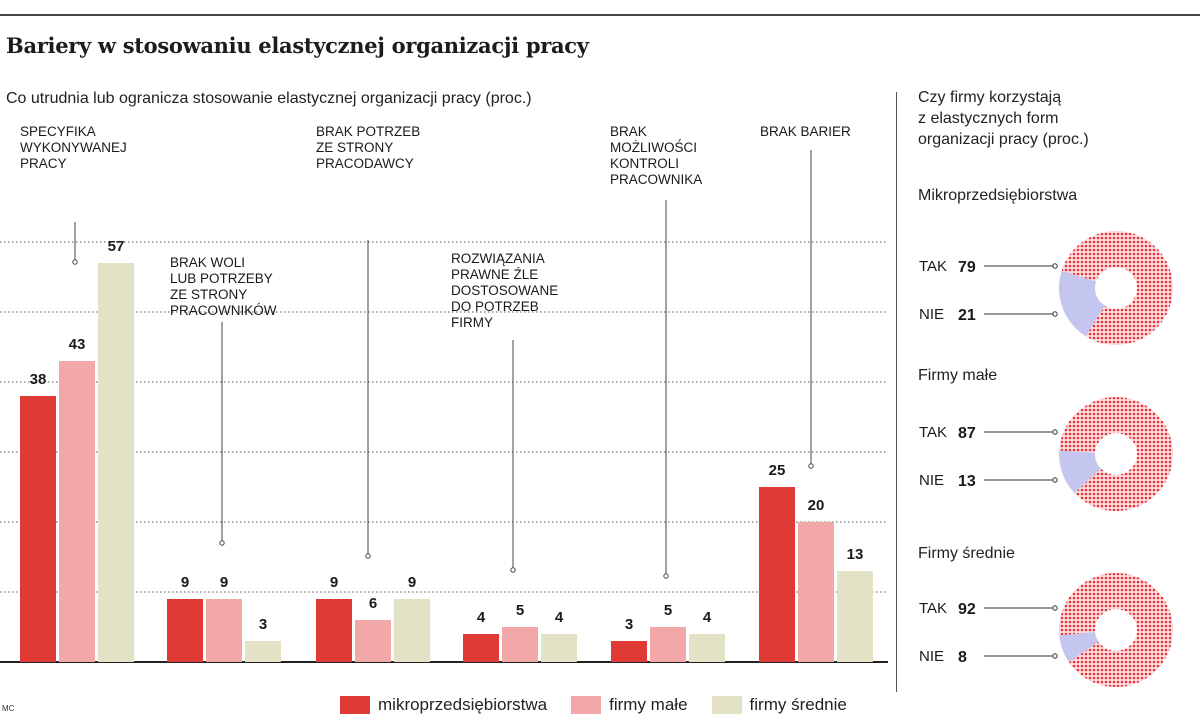  What do you see at coordinates (600, 15) in the screenshot?
I see `top-rule` at bounding box center [600, 15].